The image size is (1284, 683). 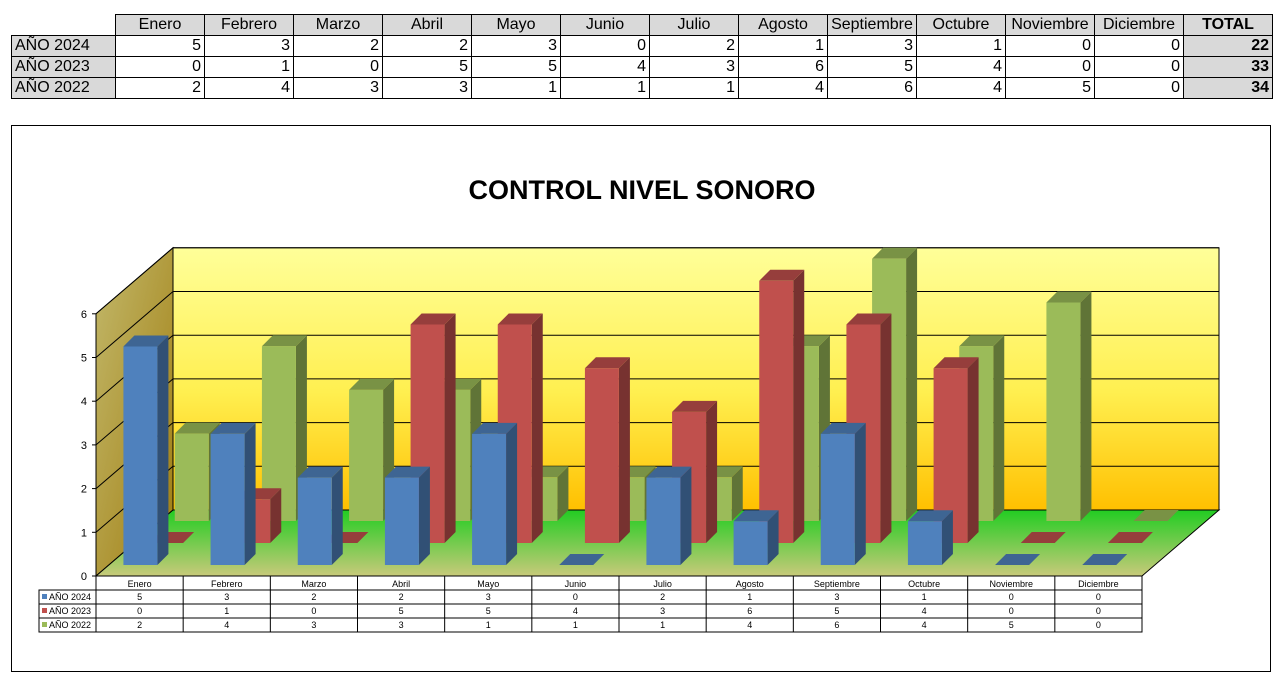 I want to click on legend-label: AÑO 2024, so click(x=70, y=597).